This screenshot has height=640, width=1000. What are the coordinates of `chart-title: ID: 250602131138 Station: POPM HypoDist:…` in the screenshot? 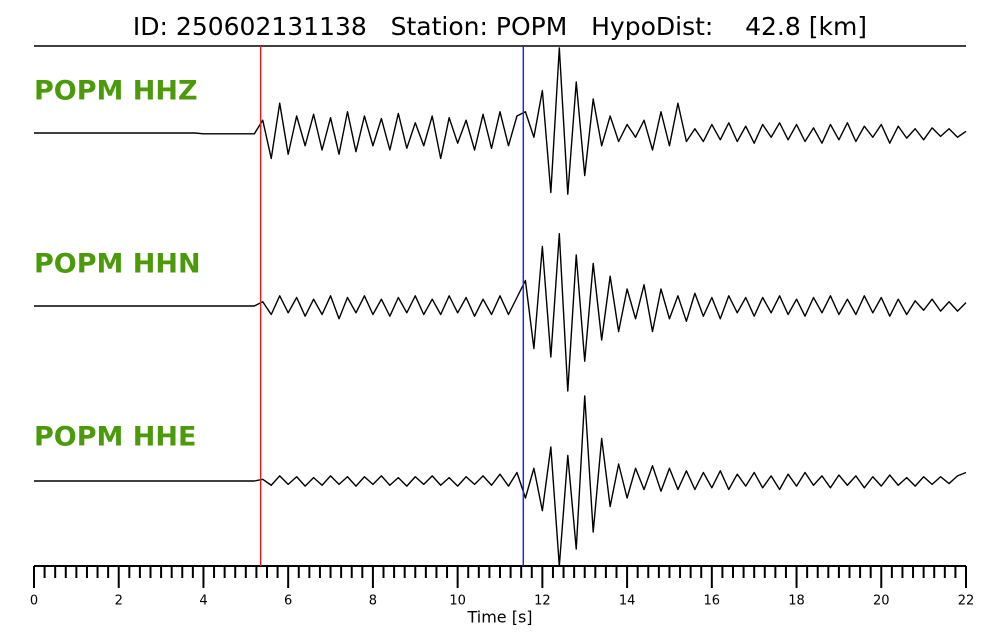 It's located at (500, 26).